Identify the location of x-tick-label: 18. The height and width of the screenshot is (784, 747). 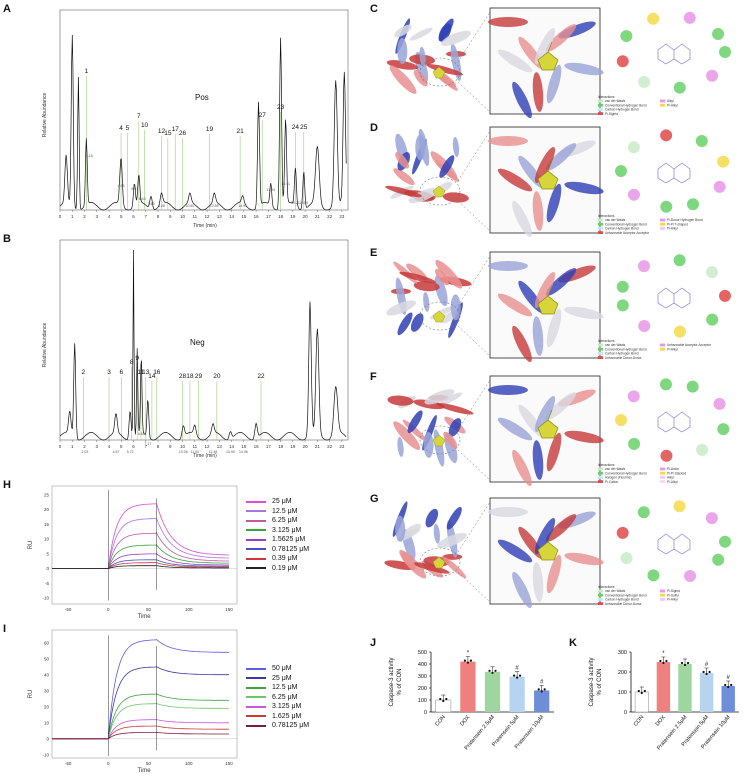
(281, 446).